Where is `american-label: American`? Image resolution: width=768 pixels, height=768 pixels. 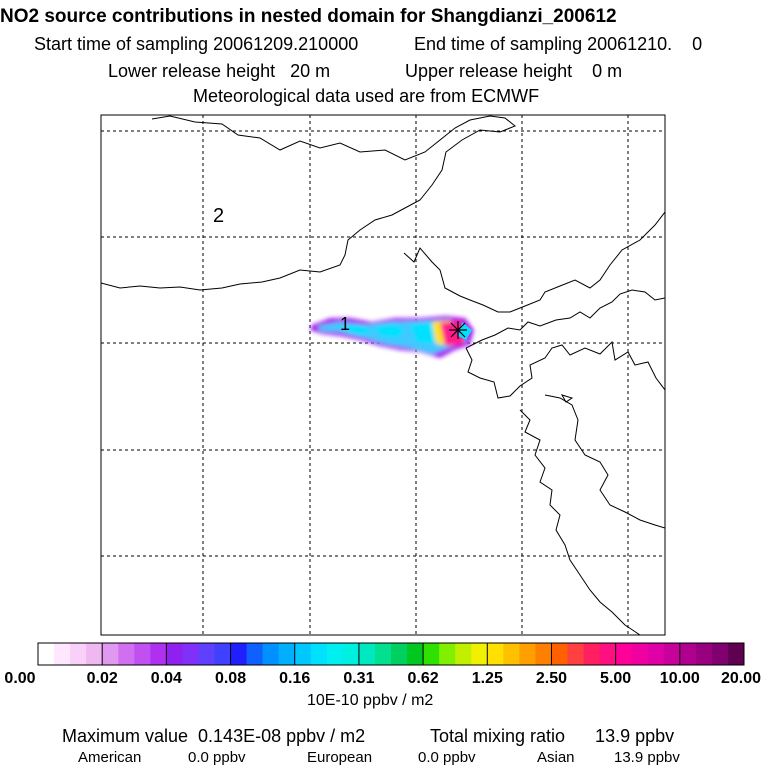
american-label: American is located at coordinates (110, 757).